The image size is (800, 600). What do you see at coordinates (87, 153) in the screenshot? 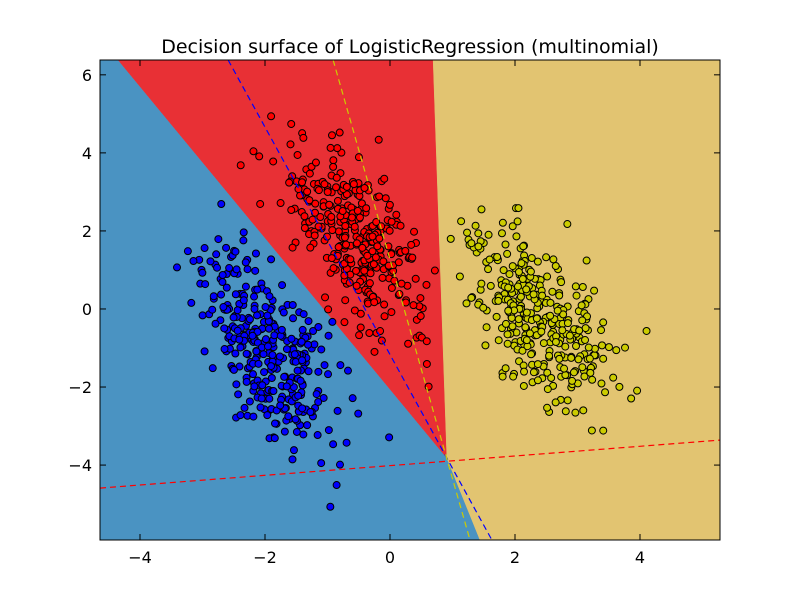
I see `y-tick-label: 4` at bounding box center [87, 153].